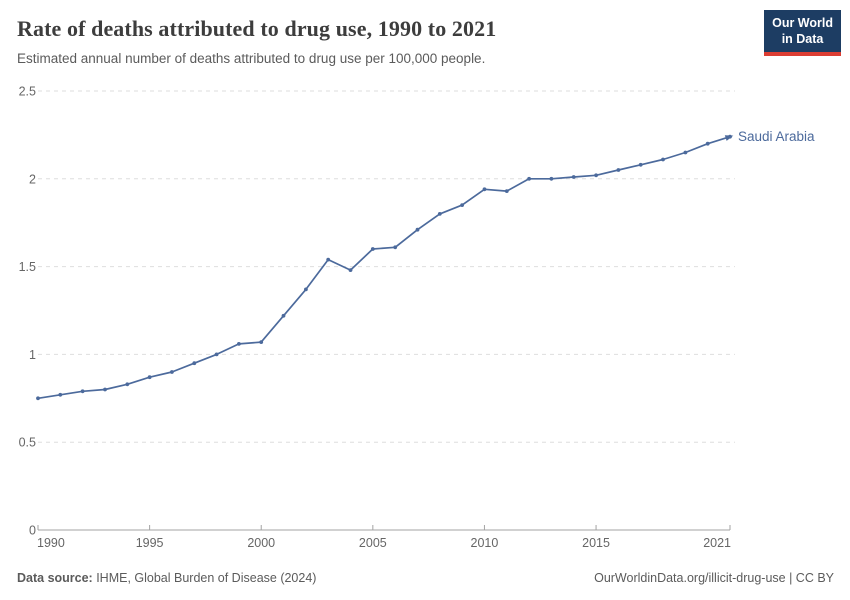 This screenshot has width=850, height=600. Describe the element at coordinates (596, 543) in the screenshot. I see `x-tick-label: 2015` at that location.